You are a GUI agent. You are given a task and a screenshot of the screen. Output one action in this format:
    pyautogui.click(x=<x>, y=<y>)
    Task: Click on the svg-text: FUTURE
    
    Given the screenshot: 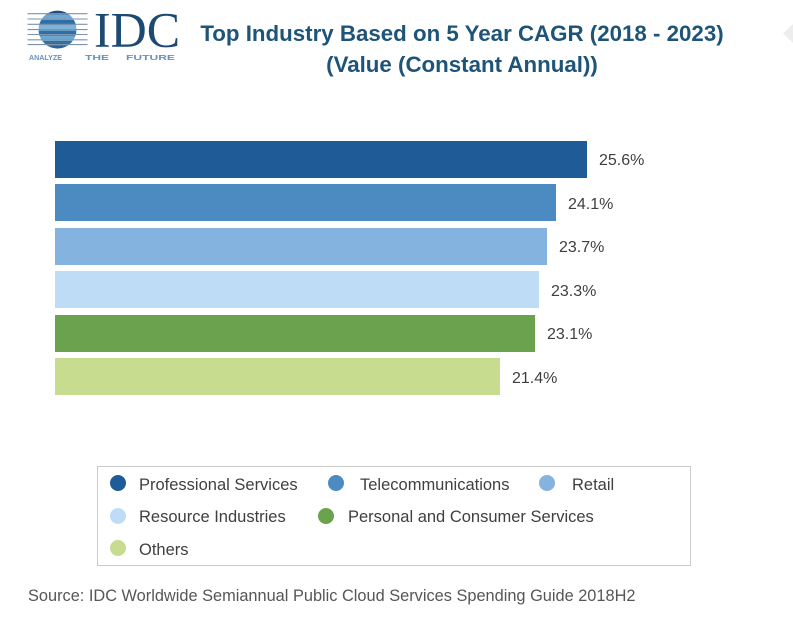 What is the action you would take?
    pyautogui.click(x=151, y=58)
    